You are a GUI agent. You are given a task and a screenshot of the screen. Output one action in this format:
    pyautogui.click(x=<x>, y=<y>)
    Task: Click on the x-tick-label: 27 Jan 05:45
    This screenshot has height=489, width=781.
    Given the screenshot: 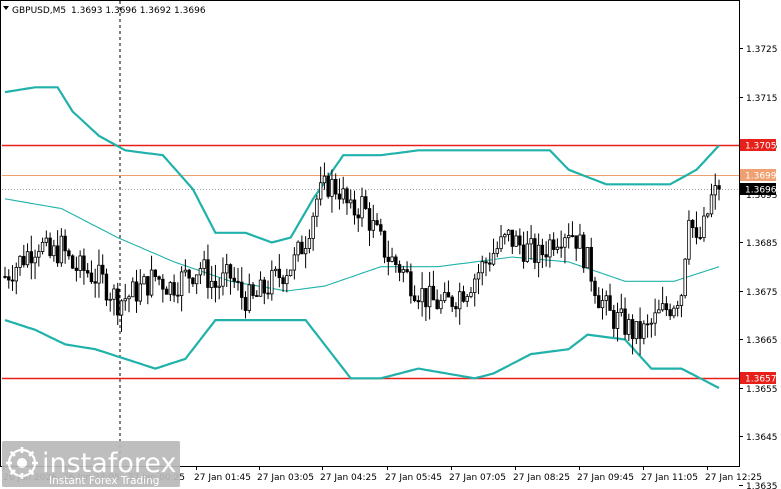 What is the action you would take?
    pyautogui.click(x=413, y=478)
    